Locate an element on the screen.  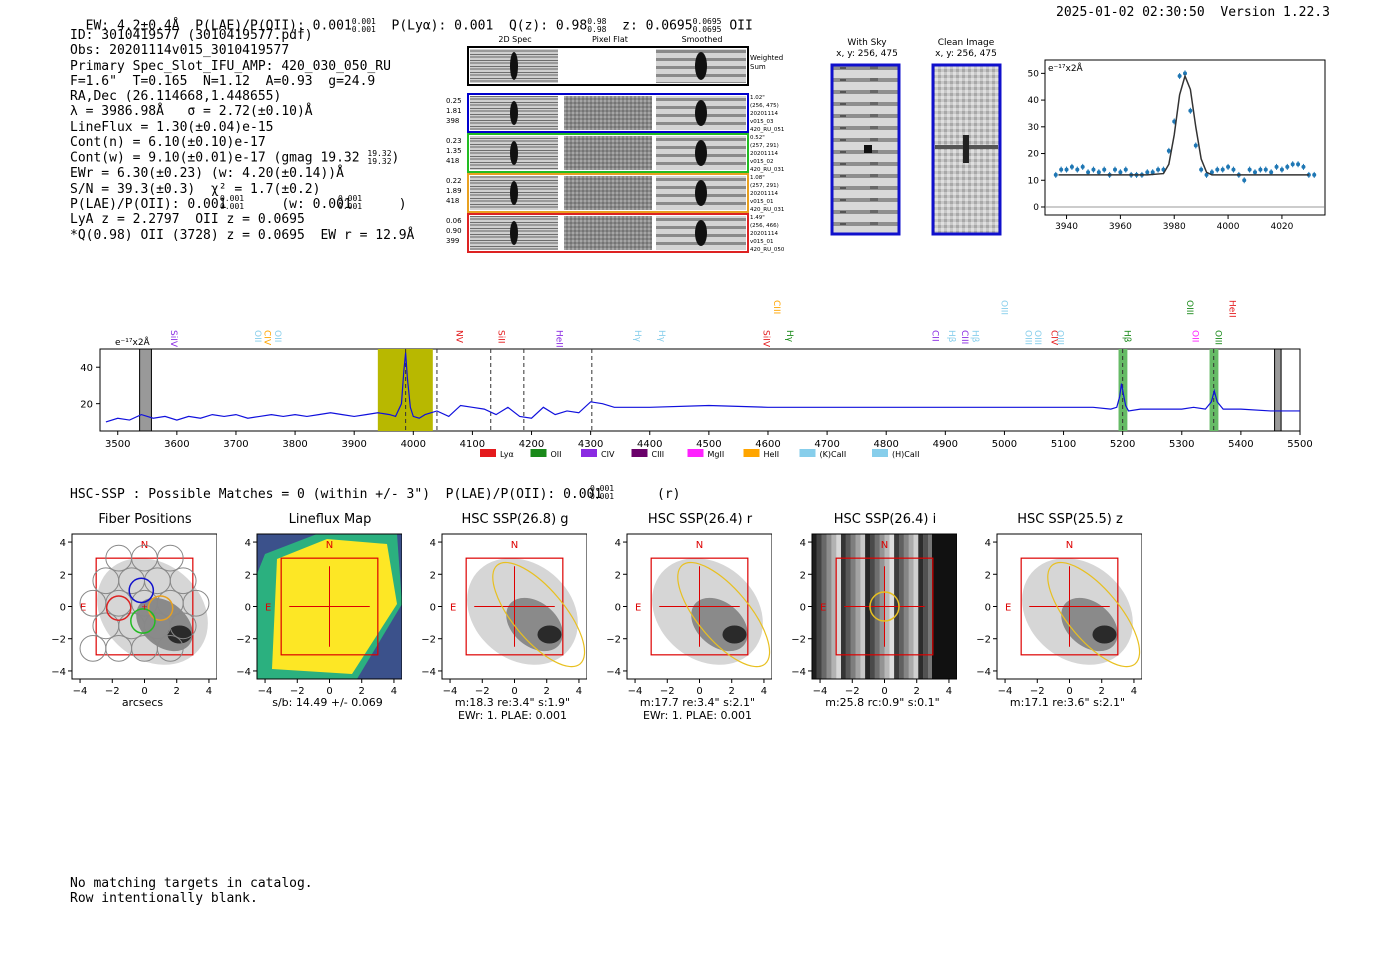
legend-label: MgII is located at coordinates (716, 454).